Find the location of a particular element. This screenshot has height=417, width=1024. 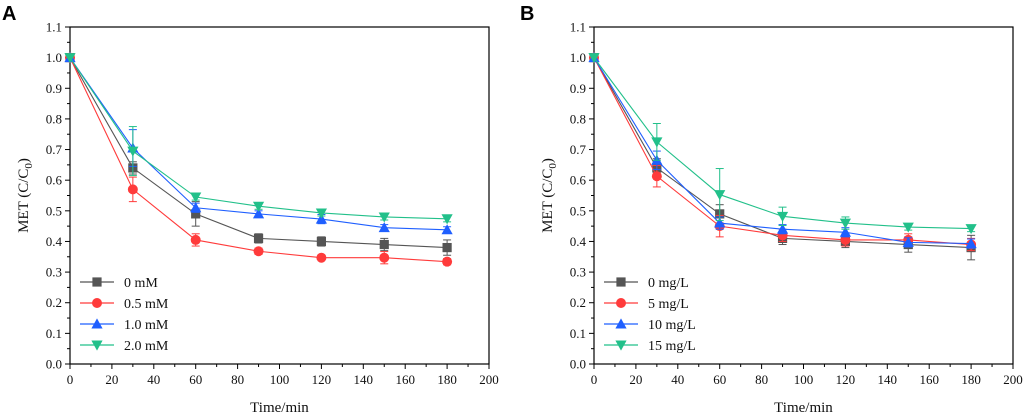

legend-label: 0.5 mM is located at coordinates (146, 304).